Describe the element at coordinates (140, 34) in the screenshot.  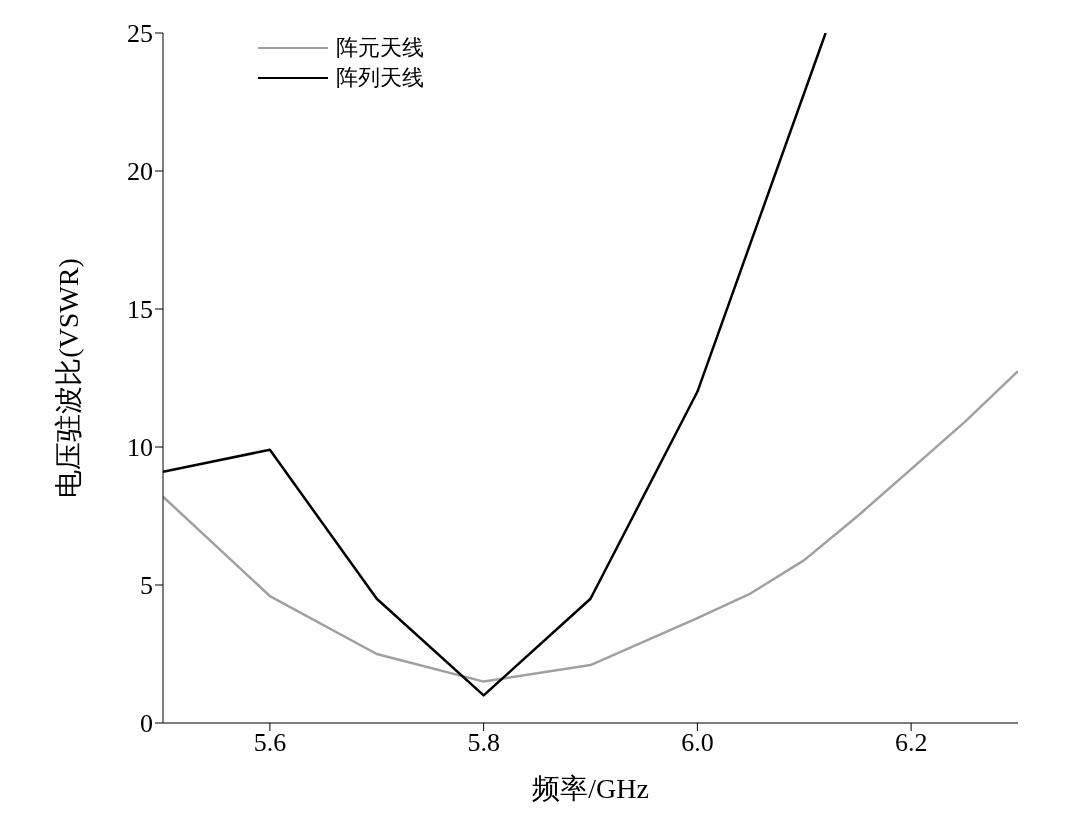
I see `y-tick-label: 25` at that location.